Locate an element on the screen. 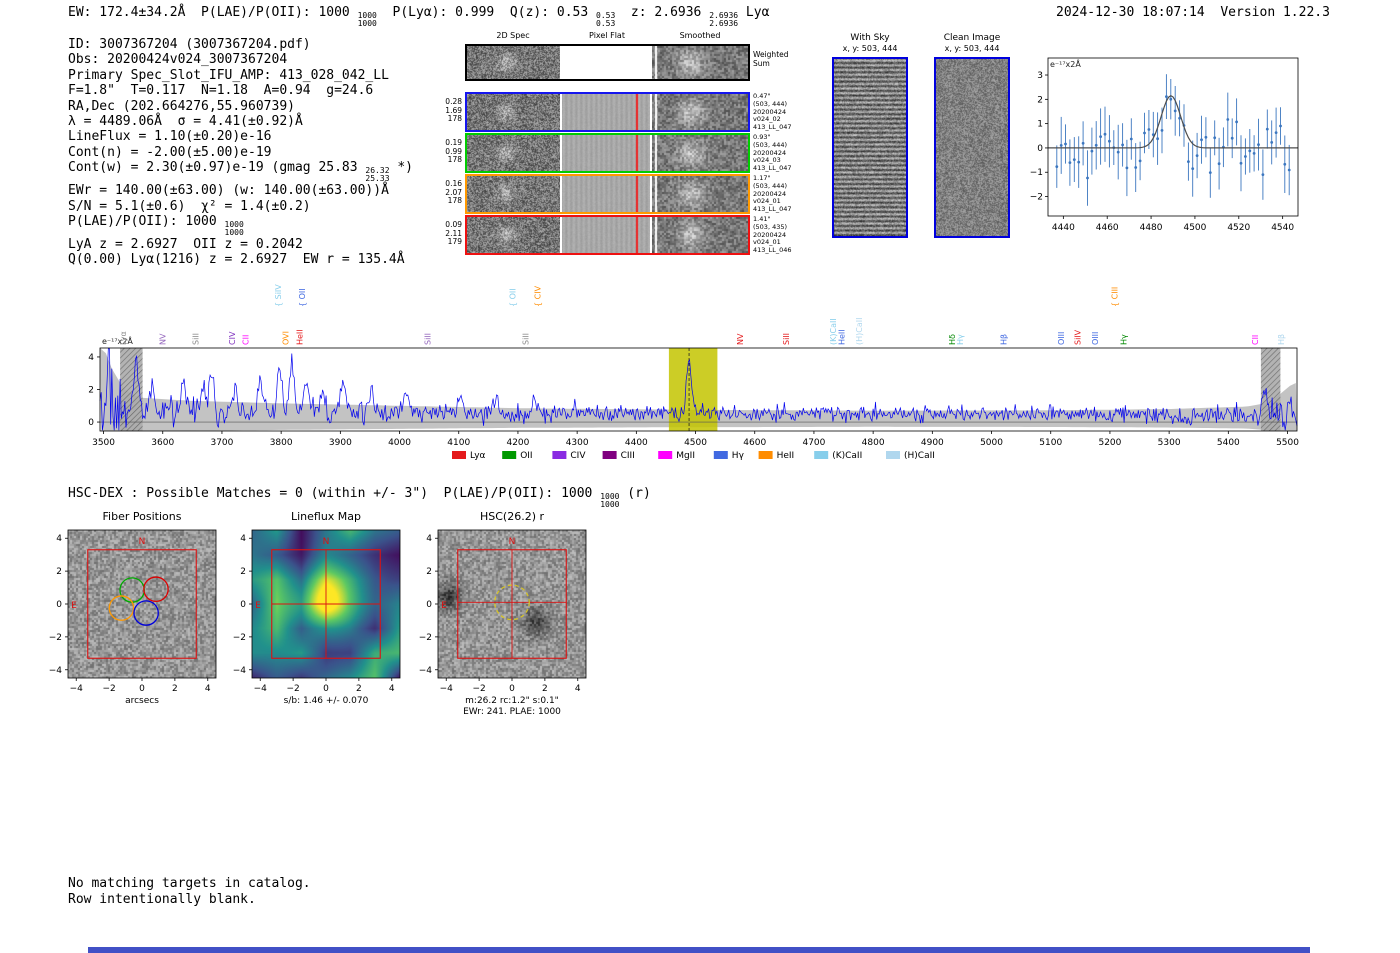 This screenshot has width=1400, height=953. left-label-line: 1.69 is located at coordinates (453, 110).